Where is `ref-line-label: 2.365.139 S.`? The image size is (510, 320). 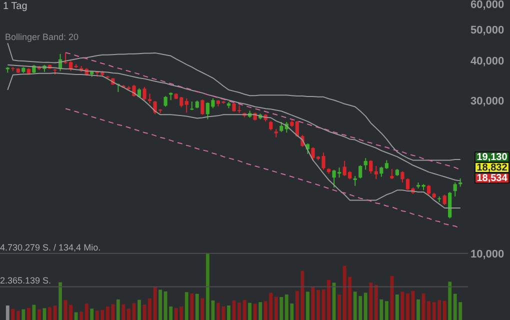 ref-line-label: 2.365.139 S. is located at coordinates (26, 281).